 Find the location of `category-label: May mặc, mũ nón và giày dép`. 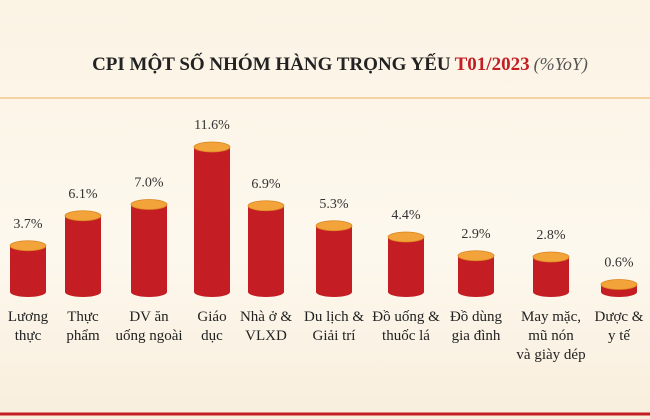

category-label: May mặc, mũ nón và giày dép is located at coordinates (551, 336).